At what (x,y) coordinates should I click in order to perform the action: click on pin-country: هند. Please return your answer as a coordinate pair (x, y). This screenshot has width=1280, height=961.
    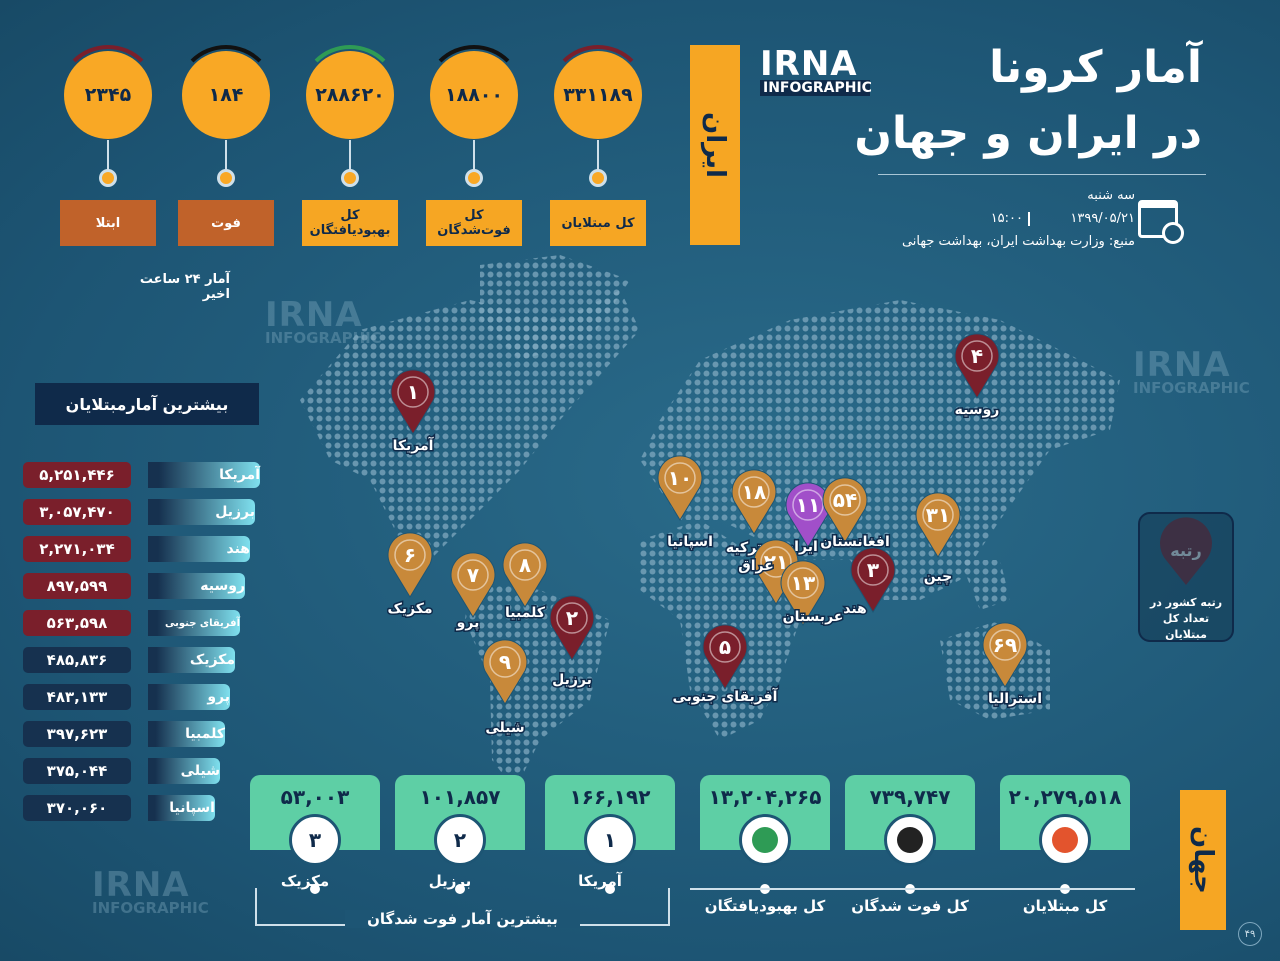
    Looking at the image, I should click on (855, 609).